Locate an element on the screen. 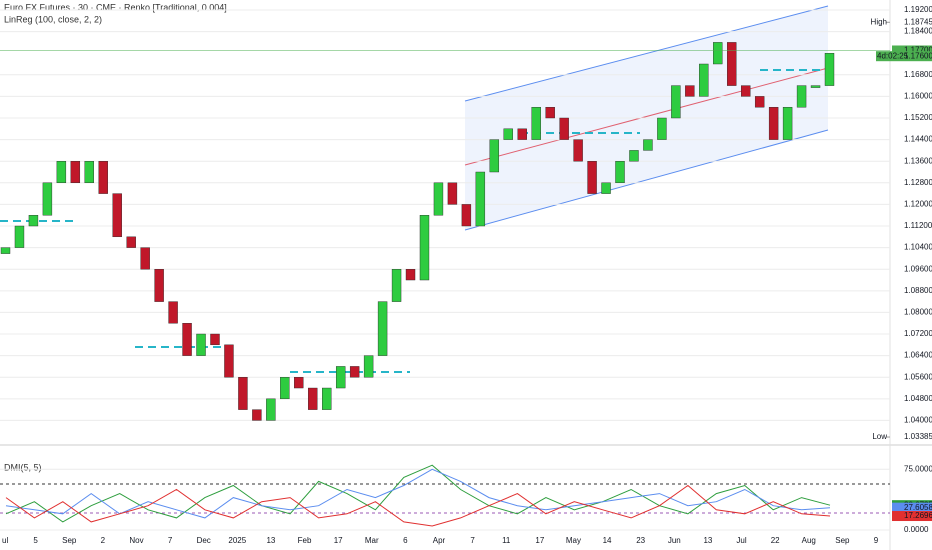  y-tick-label: 1.05600 is located at coordinates (918, 376).